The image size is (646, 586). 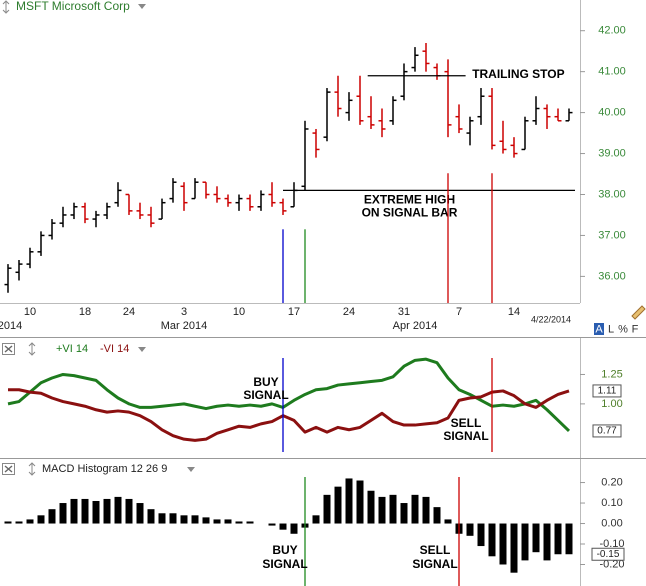 I want to click on x-tick-label: 17, so click(x=294, y=312).